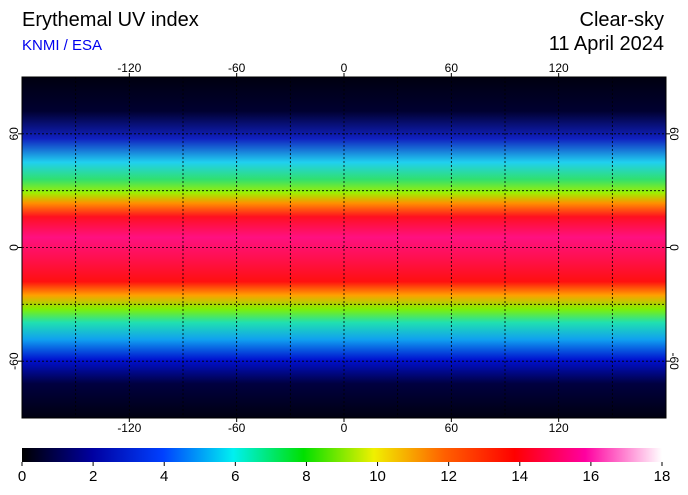 The width and height of the screenshot is (688, 495). What do you see at coordinates (235, 476) in the screenshot?
I see `colorbar-label: 6` at bounding box center [235, 476].